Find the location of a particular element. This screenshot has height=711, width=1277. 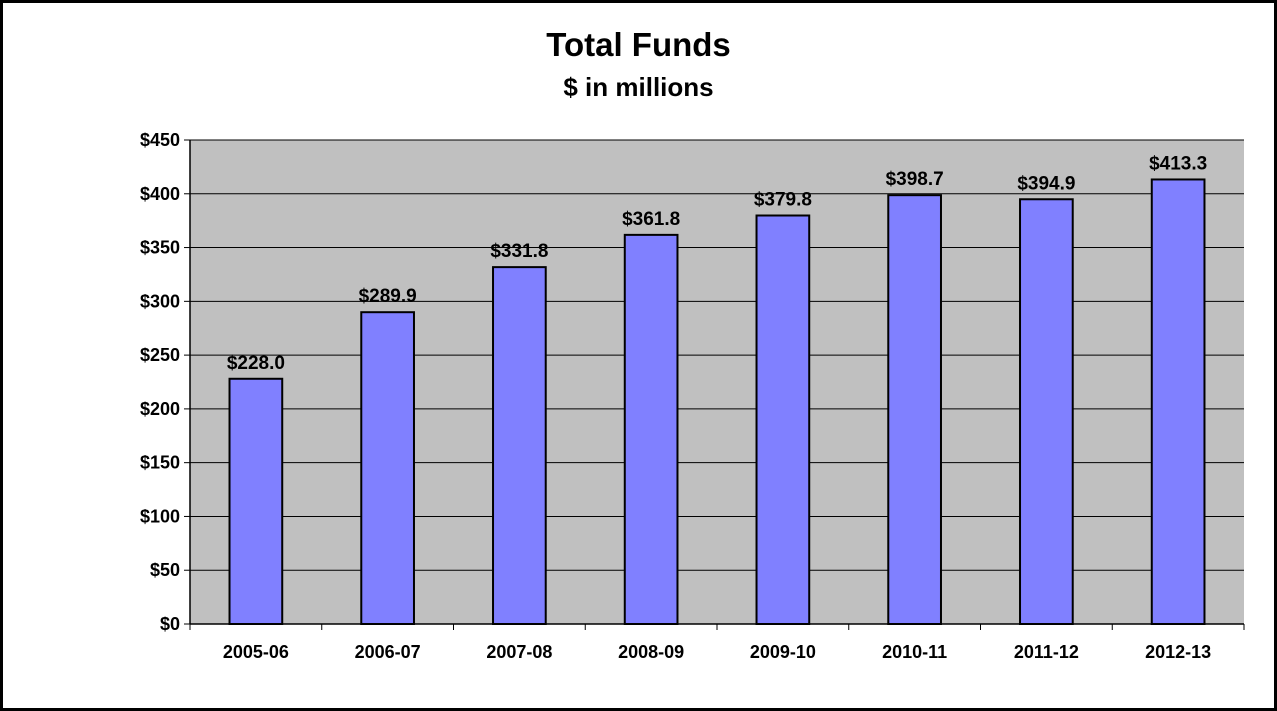

y-tick-label: $300 is located at coordinates (160, 301).